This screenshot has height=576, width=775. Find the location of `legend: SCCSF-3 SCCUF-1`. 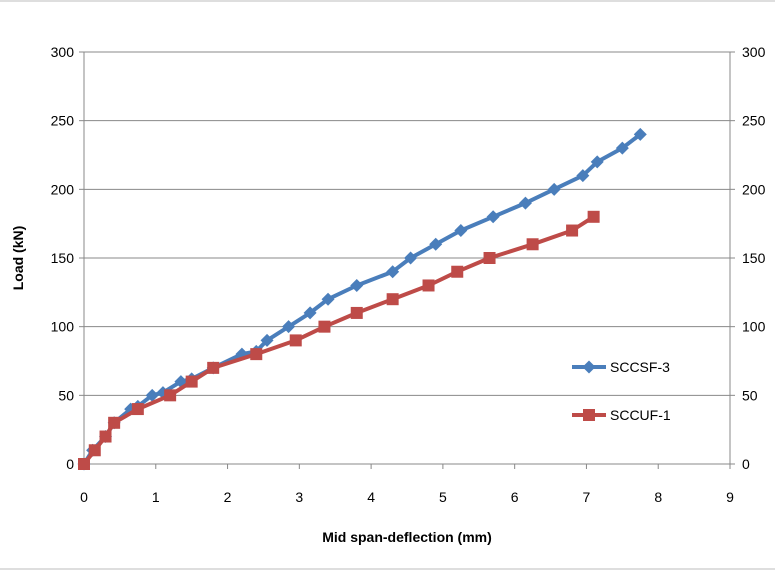

legend: SCCSF-3 SCCUF-1 is located at coordinates (621, 391).